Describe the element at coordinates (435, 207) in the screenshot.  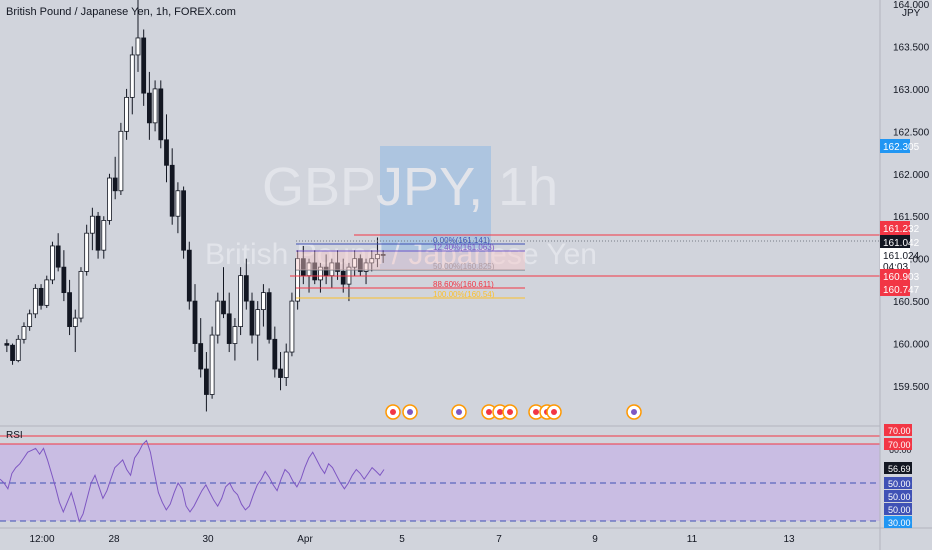
I see `watermark-highlight` at that location.